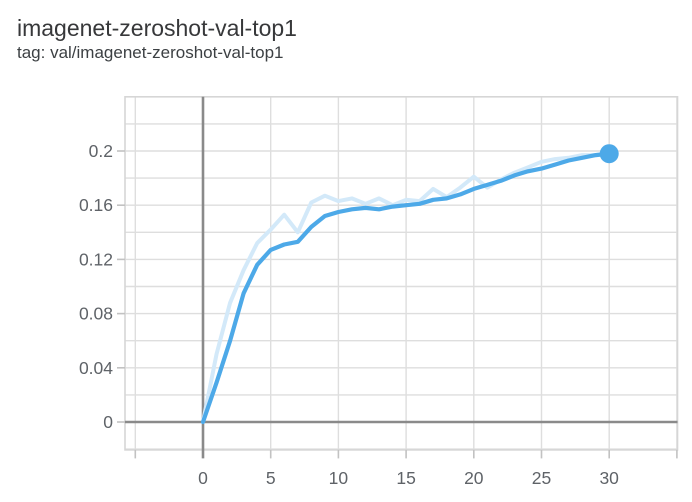  What do you see at coordinates (96, 314) in the screenshot?
I see `y-tick-label: 0.08` at bounding box center [96, 314].